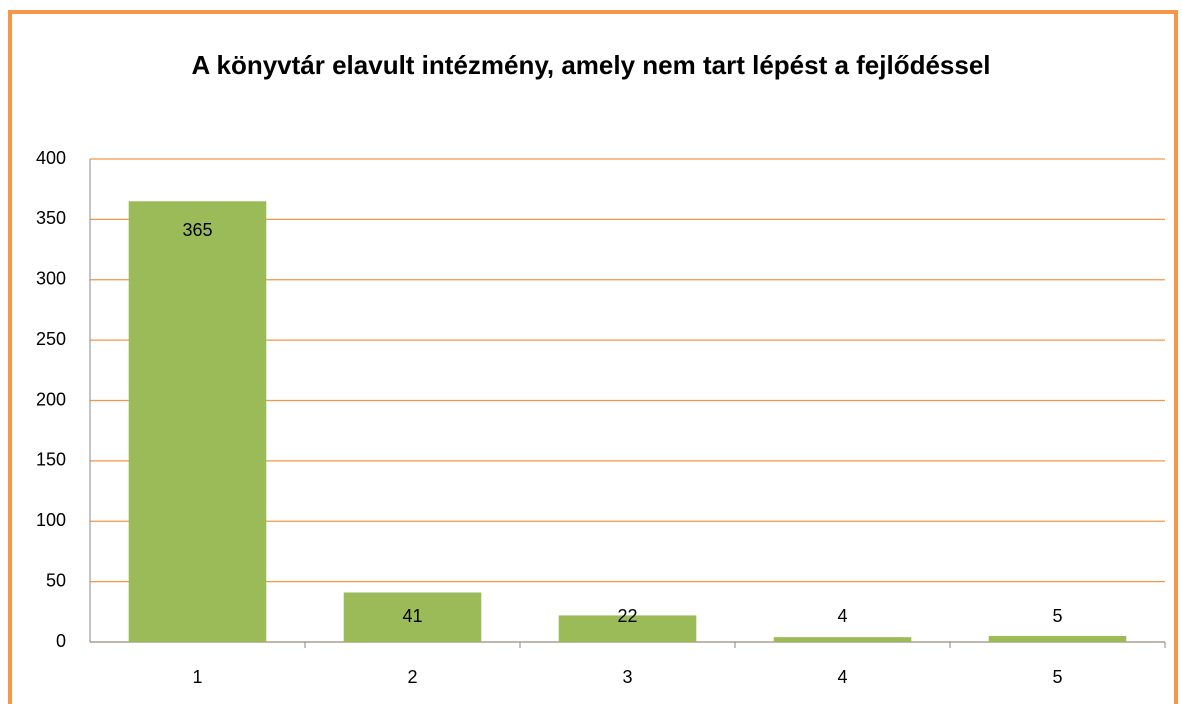 This screenshot has height=704, width=1182. I want to click on y-tick-label: 0, so click(61, 641).